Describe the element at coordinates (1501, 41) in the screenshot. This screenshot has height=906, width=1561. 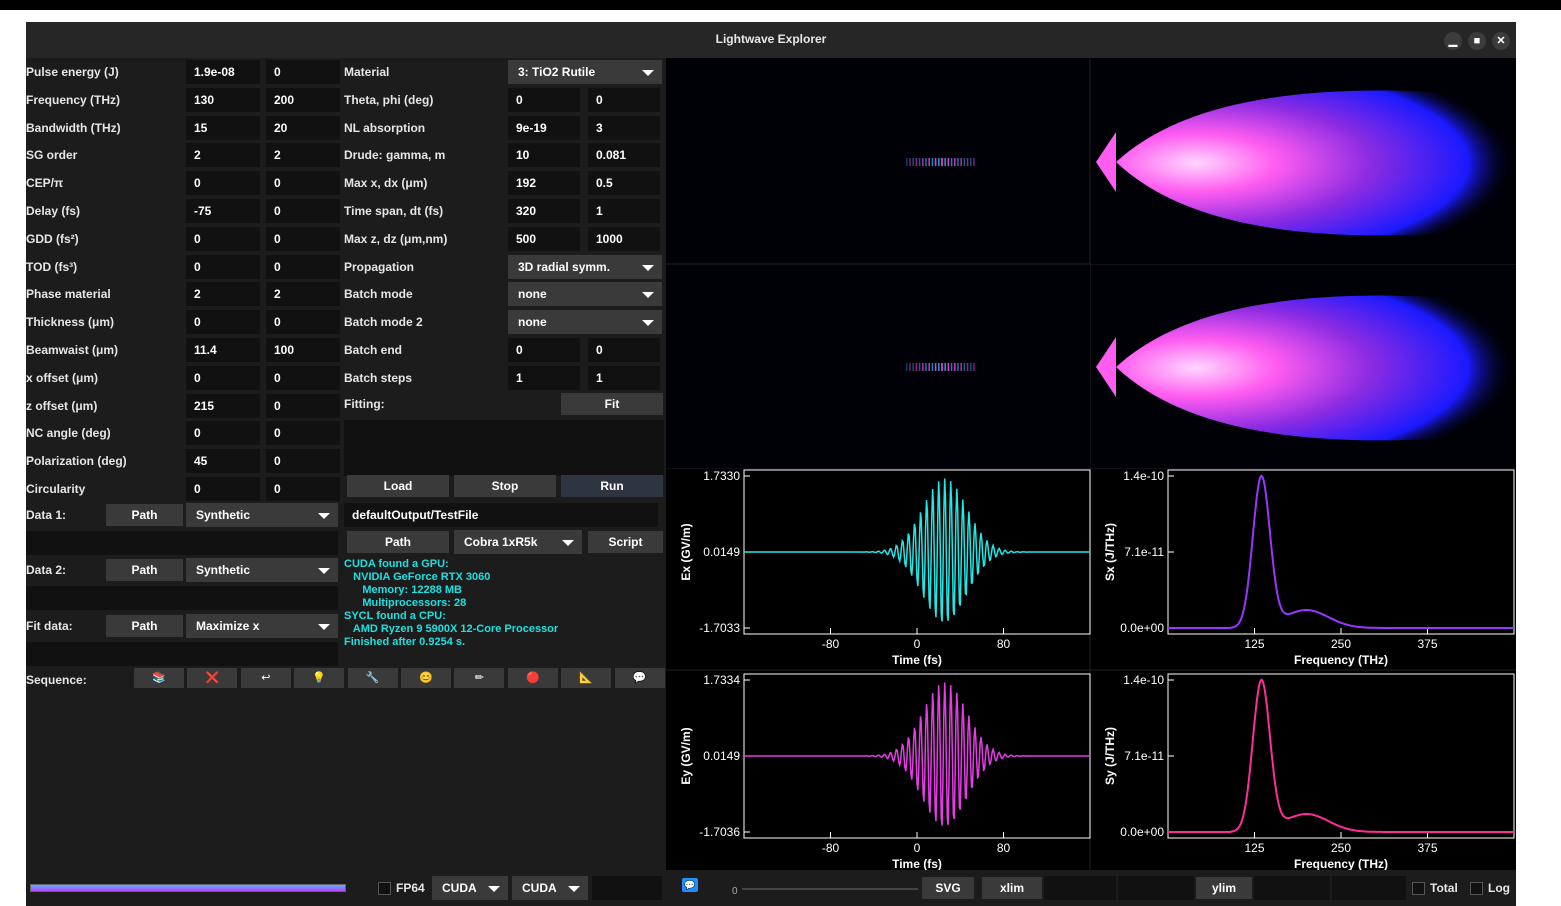
I see `close-button: ✕` at that location.